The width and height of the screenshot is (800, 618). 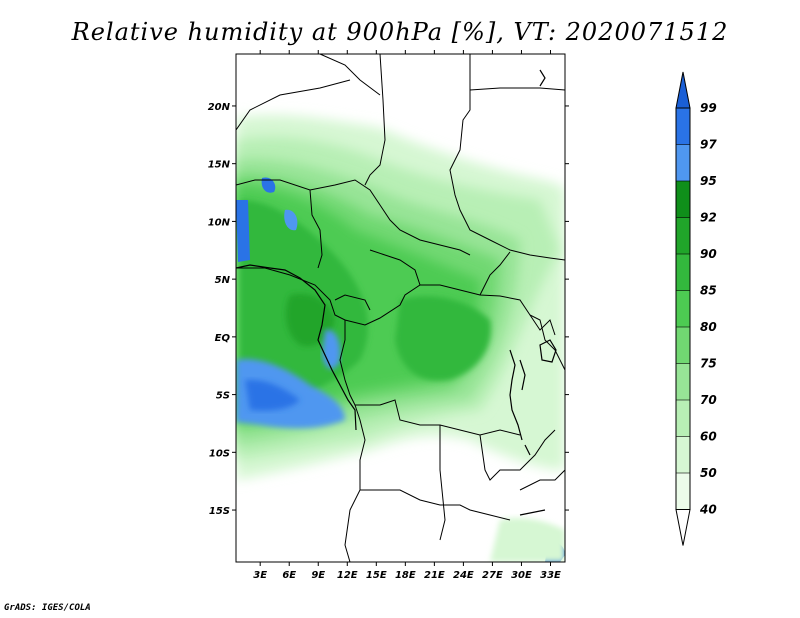 What do you see at coordinates (708, 108) in the screenshot?
I see `colorbar-label: 99` at bounding box center [708, 108].